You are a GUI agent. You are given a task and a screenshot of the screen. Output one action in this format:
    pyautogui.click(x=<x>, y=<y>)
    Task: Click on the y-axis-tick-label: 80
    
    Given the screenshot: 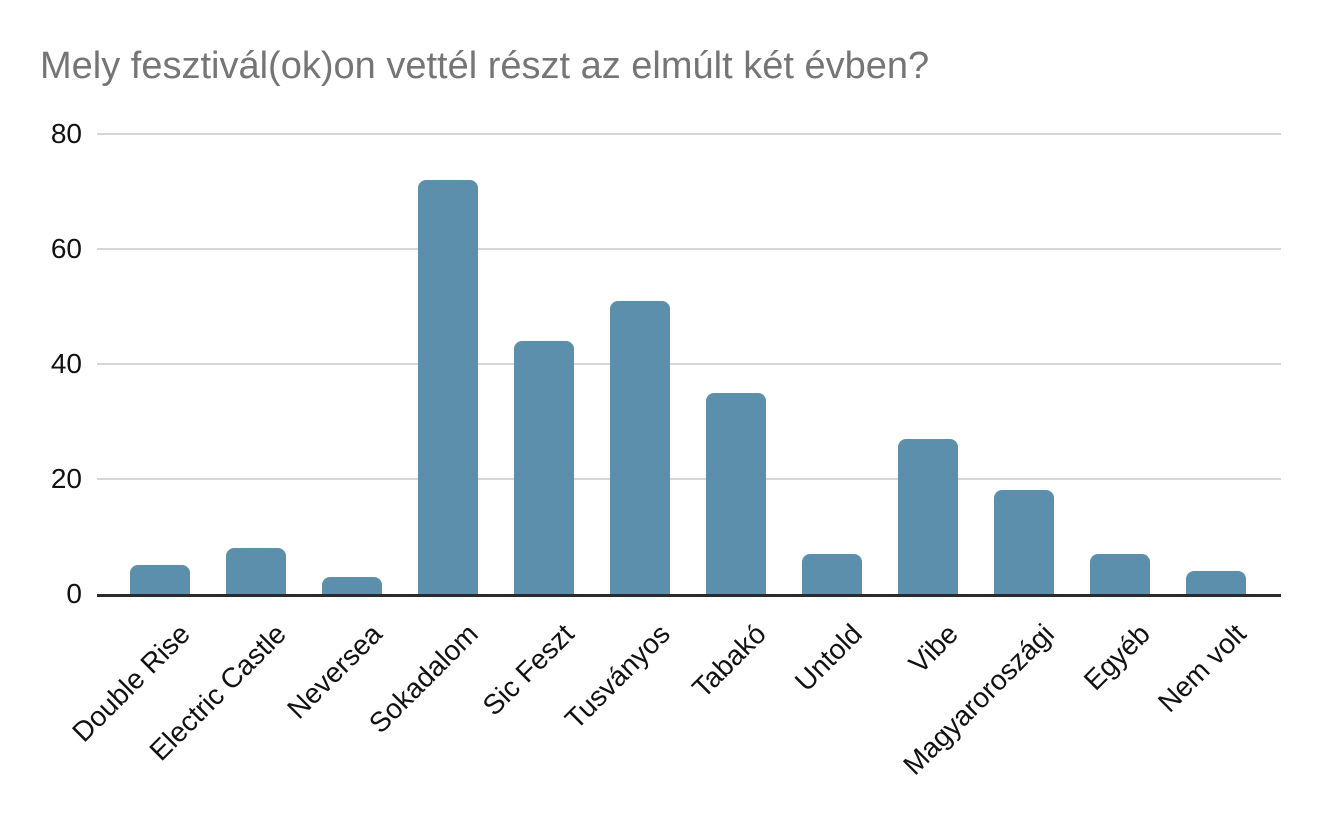 What is the action you would take?
    pyautogui.click(x=66, y=133)
    